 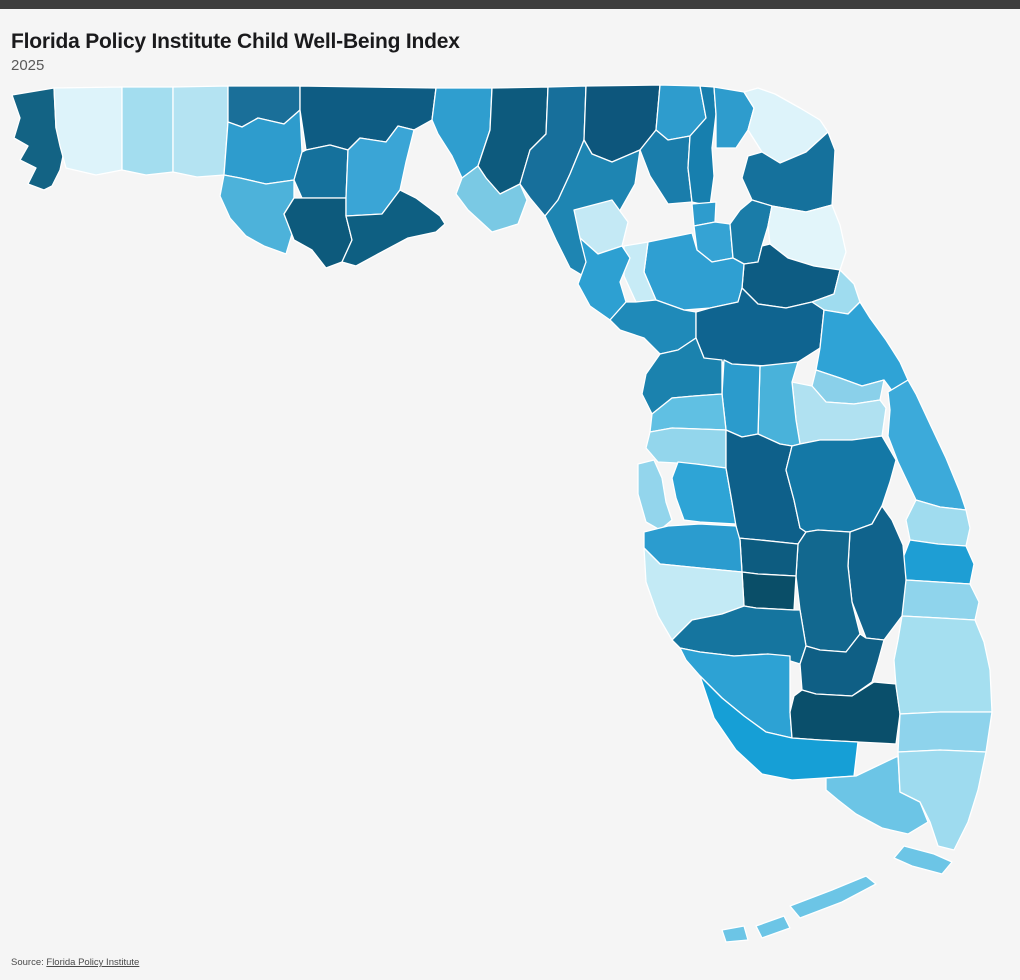 I want to click on county-columbia, so click(x=702, y=146).